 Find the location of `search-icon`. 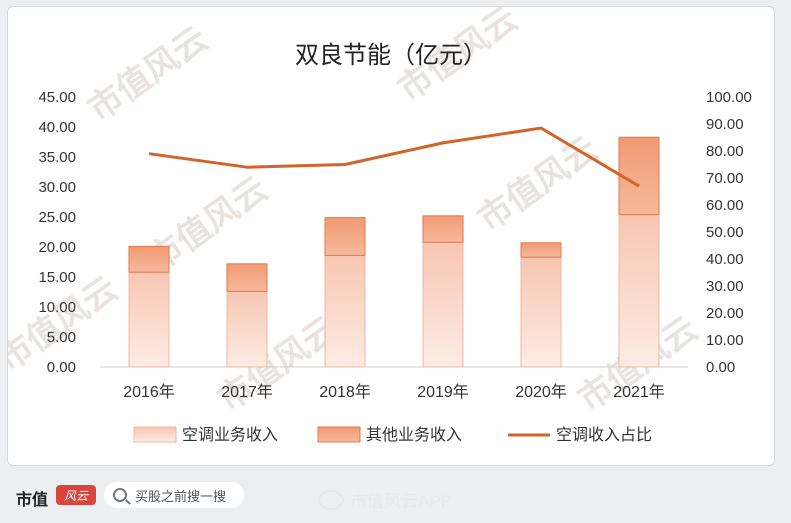

search-icon is located at coordinates (120, 495).